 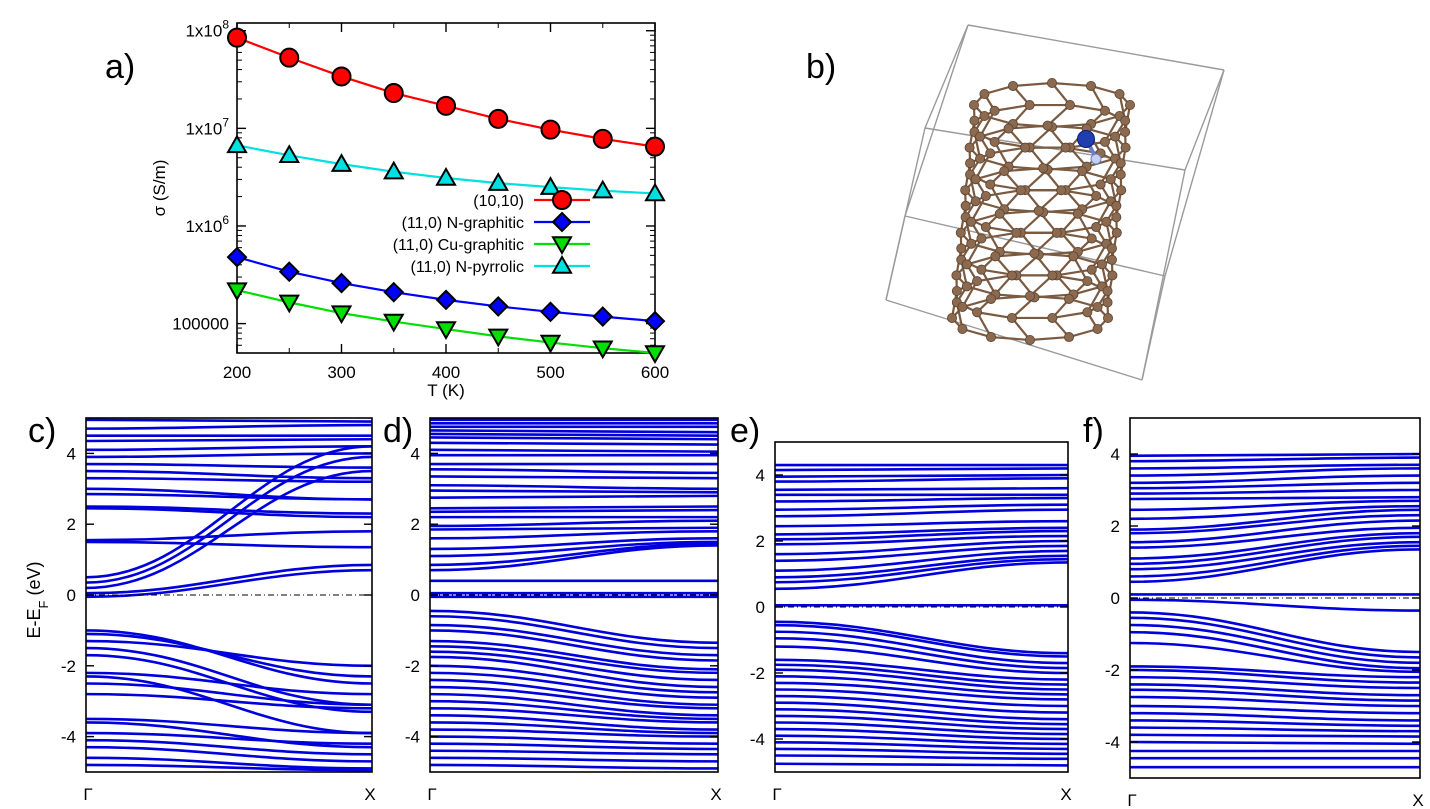 I want to click on x-tick-label: 200, so click(x=237, y=372).